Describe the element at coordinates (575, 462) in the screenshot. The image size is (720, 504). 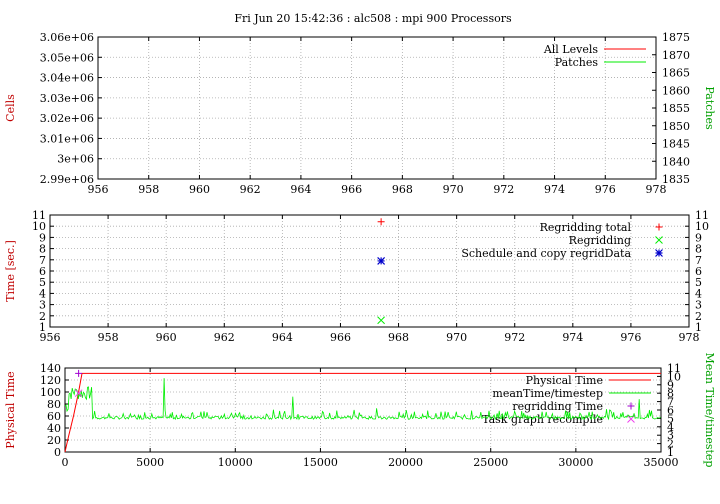
I see `x-tick-label: 30000` at that location.